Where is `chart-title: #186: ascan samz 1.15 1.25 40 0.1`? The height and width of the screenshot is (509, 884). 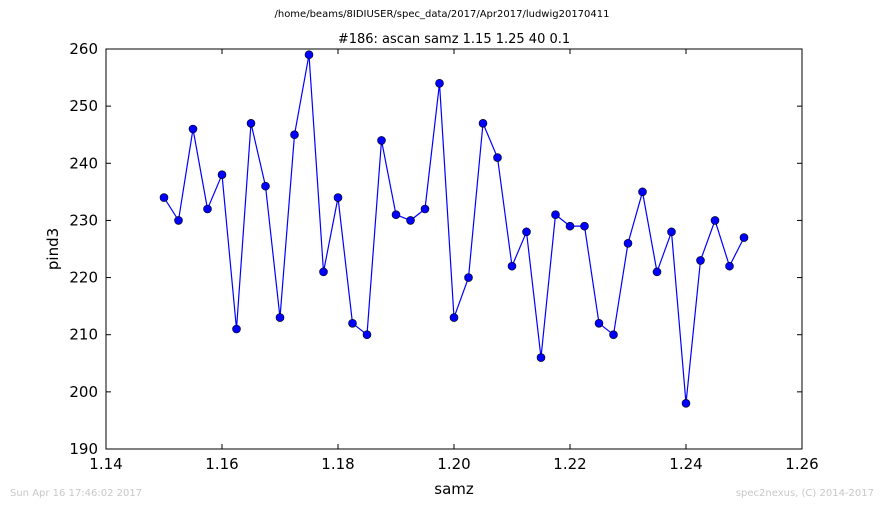
chart-title: #186: ascan samz 1.15 1.25 40 0.1 is located at coordinates (454, 39).